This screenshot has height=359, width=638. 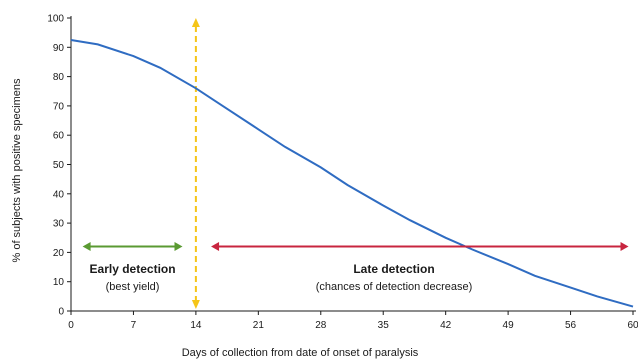 What do you see at coordinates (133, 269) in the screenshot?
I see `early-detection-label: Early detection` at bounding box center [133, 269].